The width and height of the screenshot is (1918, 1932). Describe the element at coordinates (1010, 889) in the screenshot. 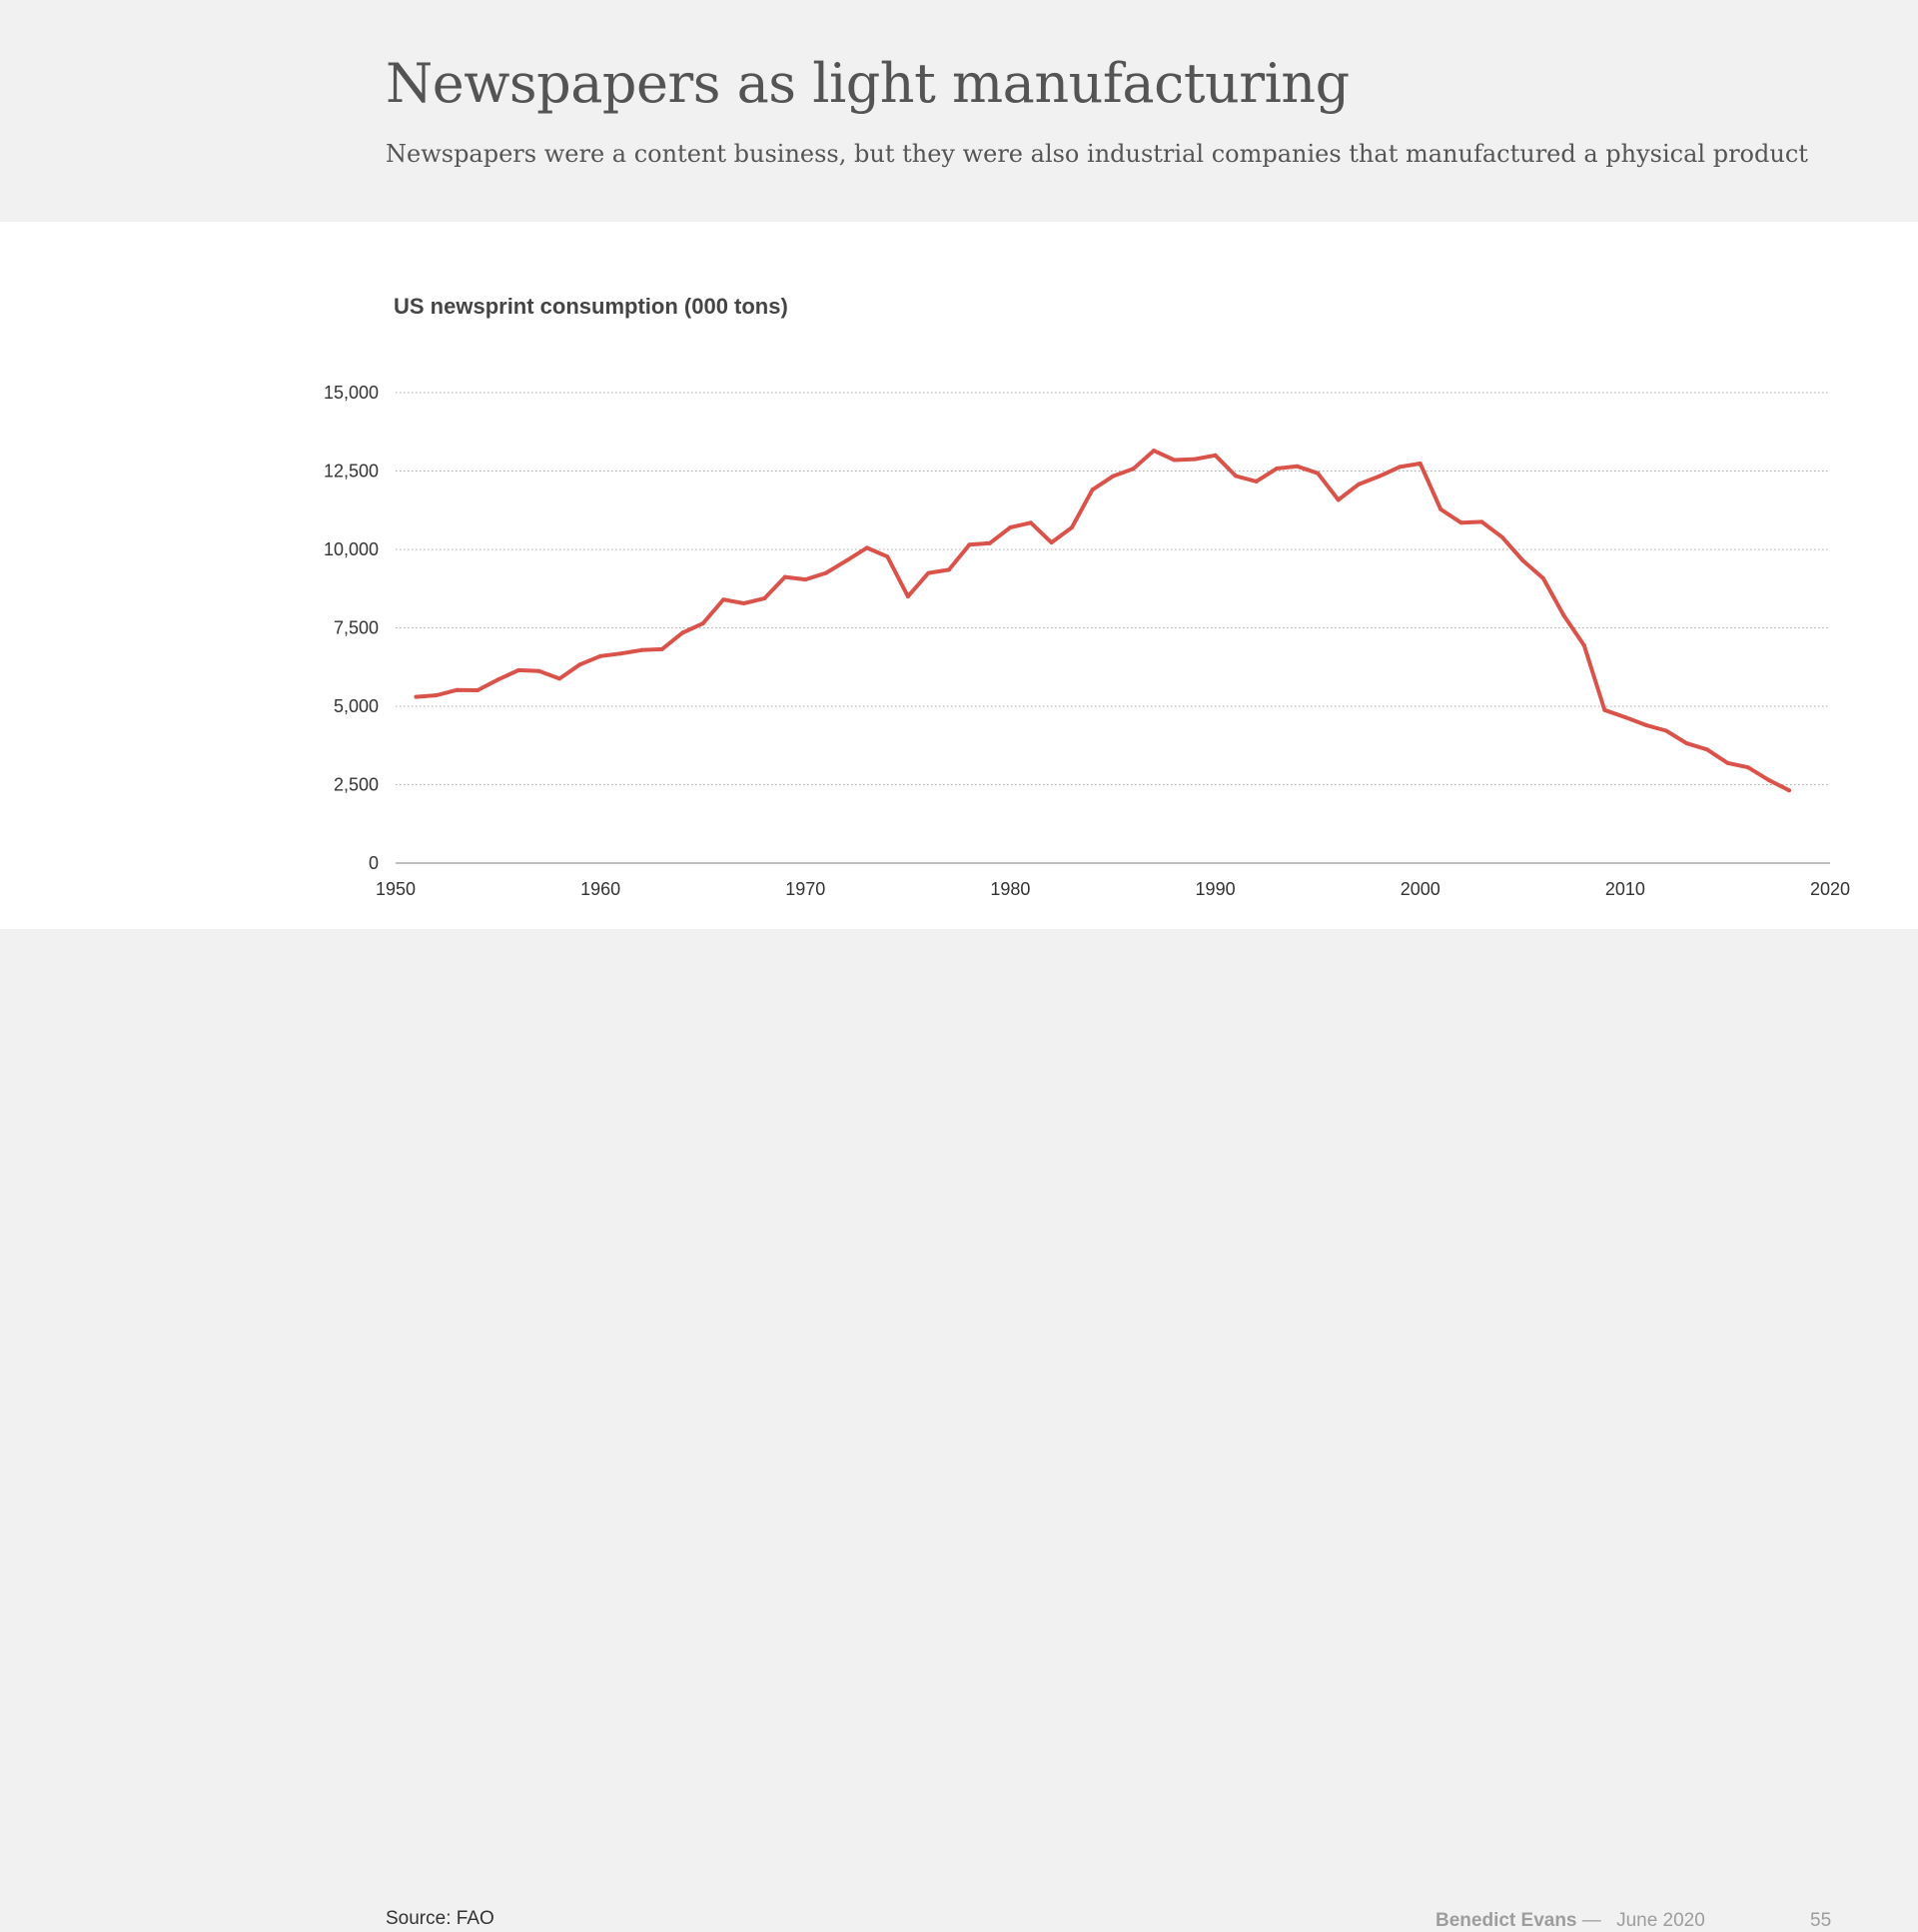

I see `x-tick-label: 1980` at that location.